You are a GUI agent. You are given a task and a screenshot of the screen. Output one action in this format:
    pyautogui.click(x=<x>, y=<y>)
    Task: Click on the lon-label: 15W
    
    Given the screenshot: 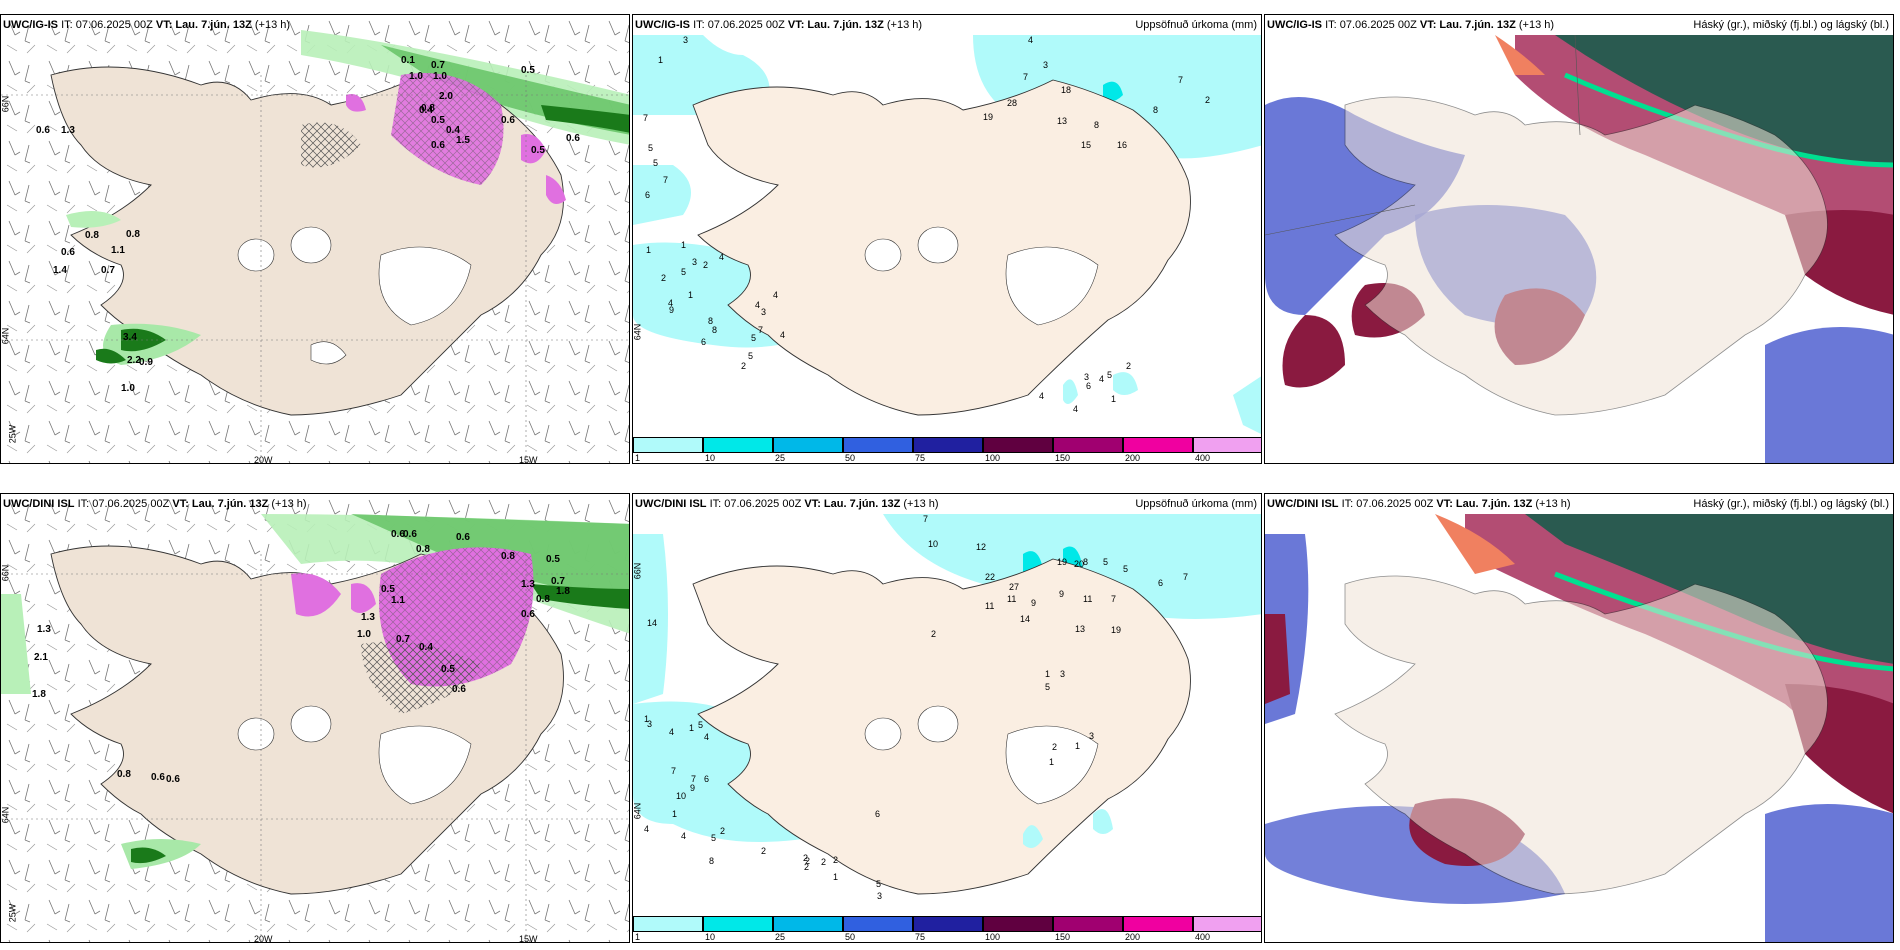 What is the action you would take?
    pyautogui.click(x=528, y=459)
    